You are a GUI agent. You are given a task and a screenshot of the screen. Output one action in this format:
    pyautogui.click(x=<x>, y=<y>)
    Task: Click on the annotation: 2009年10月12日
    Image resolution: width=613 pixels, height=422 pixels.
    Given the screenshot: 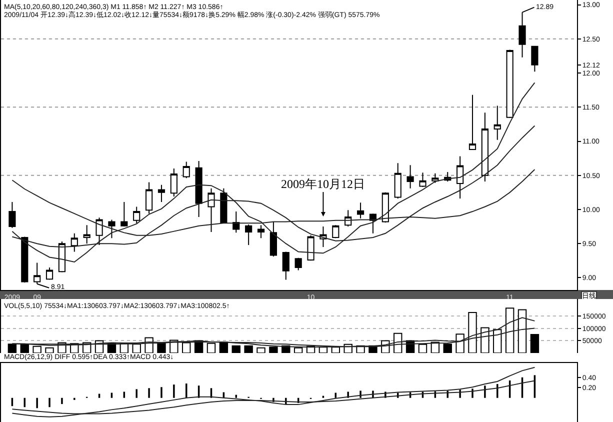 What is the action you would take?
    pyautogui.click(x=323, y=184)
    